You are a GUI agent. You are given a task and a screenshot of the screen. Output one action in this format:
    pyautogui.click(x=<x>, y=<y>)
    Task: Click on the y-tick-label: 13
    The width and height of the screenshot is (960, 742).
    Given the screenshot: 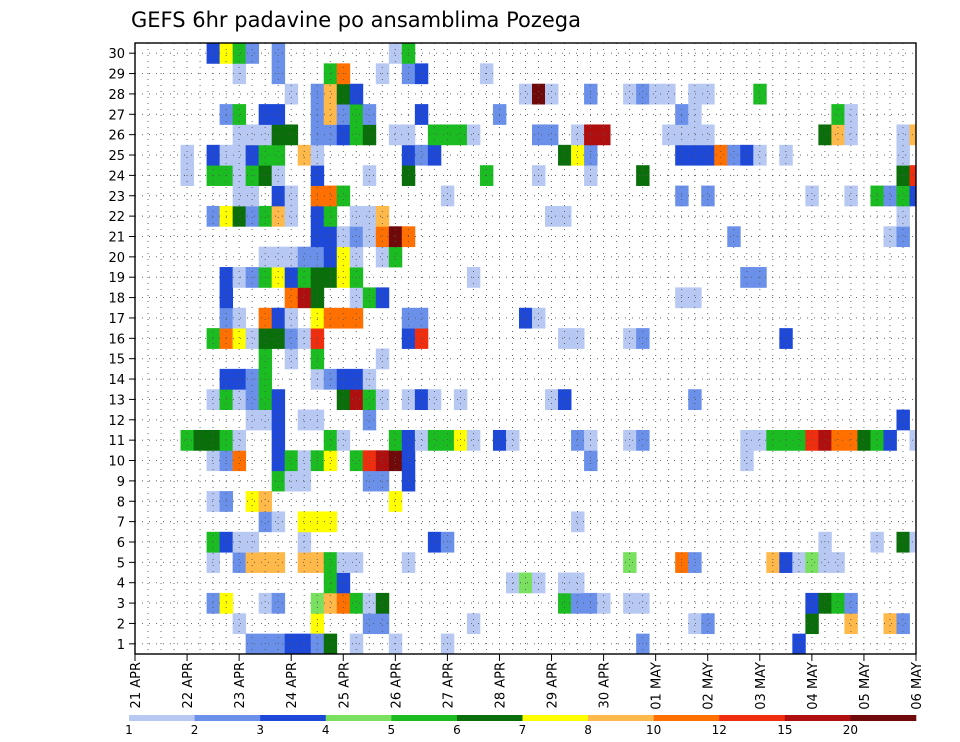 What is the action you would take?
    pyautogui.click(x=116, y=400)
    